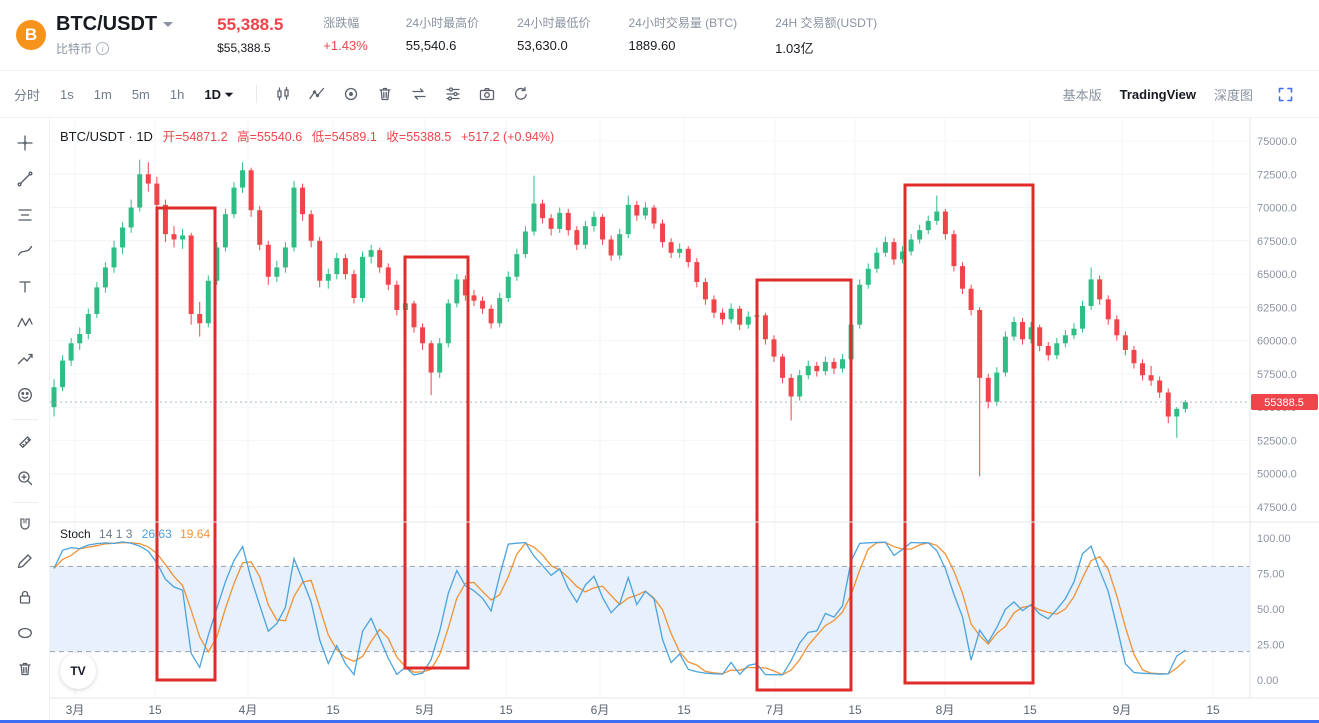 The width and height of the screenshot is (1319, 723). Describe the element at coordinates (1284, 403) in the screenshot. I see `svg-text: 55388.5` at that location.